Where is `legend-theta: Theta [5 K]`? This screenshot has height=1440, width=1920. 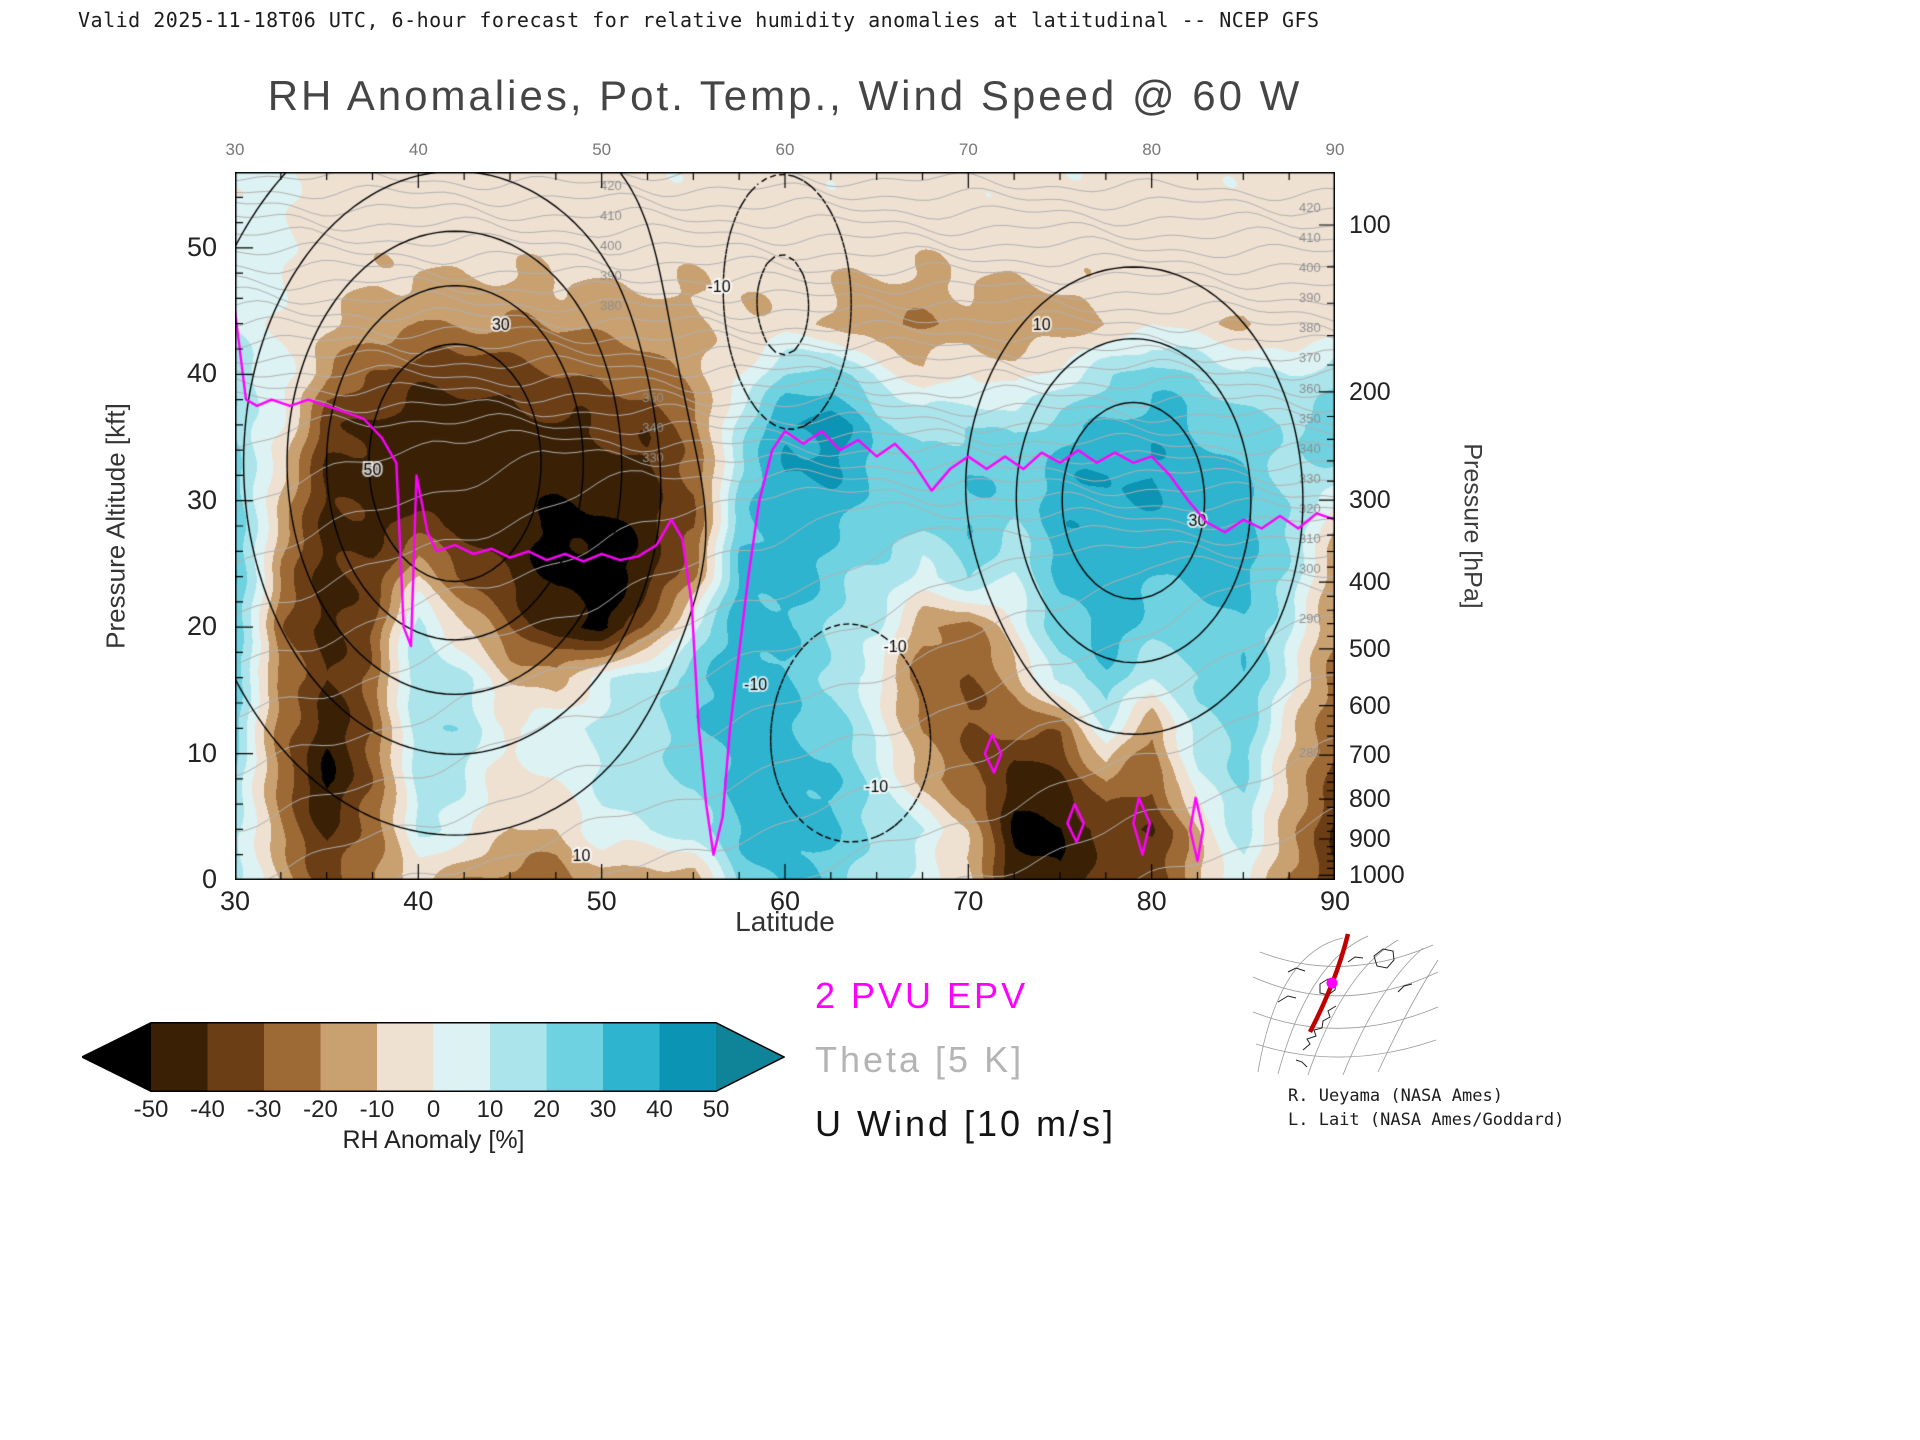
legend-theta: Theta [5 K] is located at coordinates (920, 1059).